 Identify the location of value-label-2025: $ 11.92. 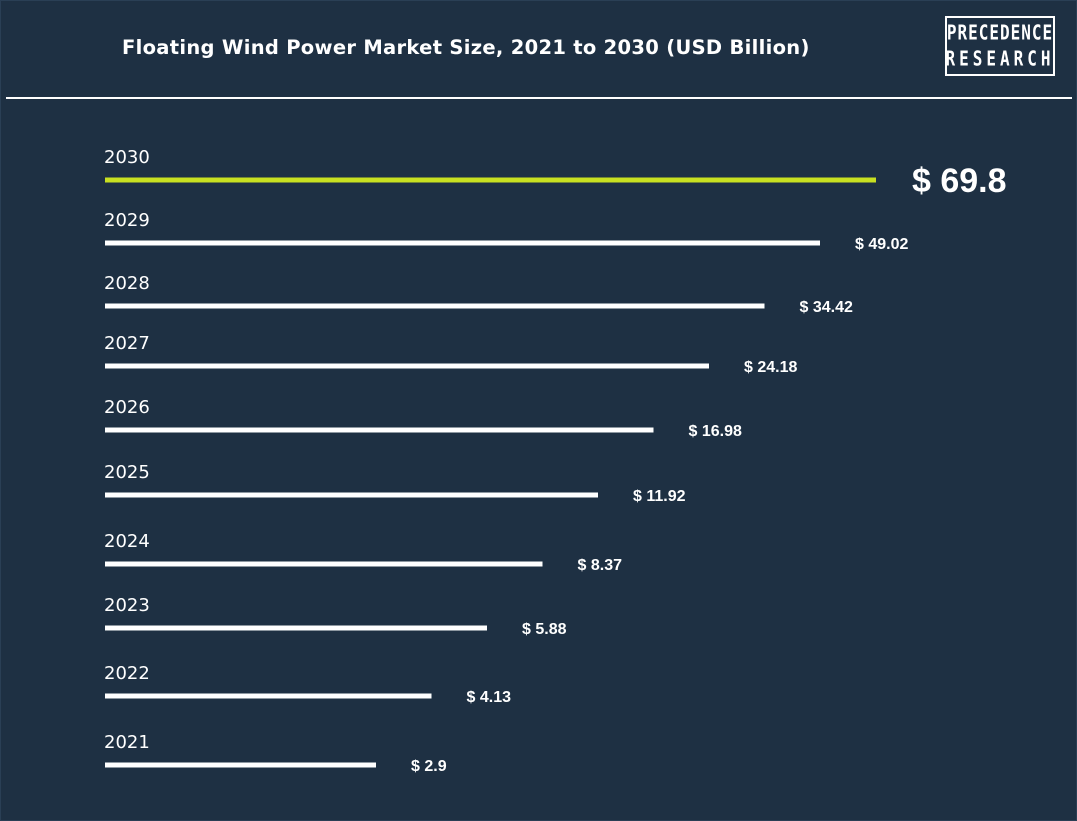
(659, 496).